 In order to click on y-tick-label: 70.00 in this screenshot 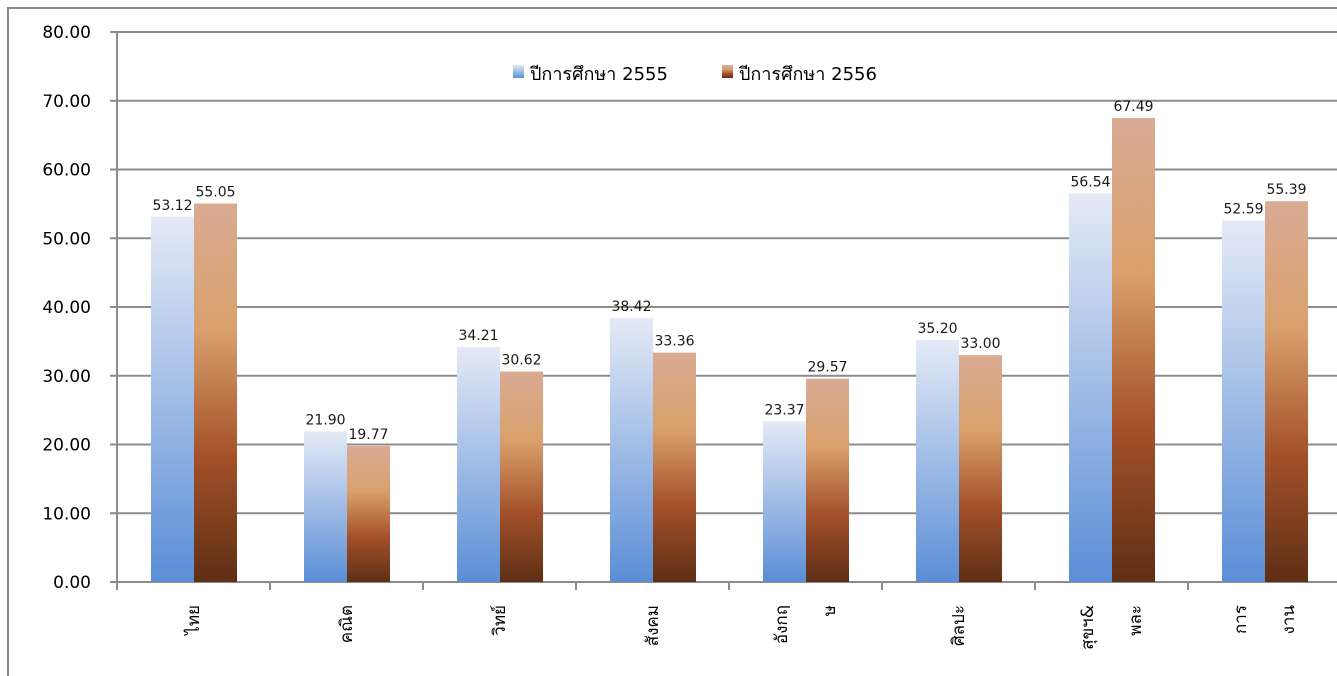, I will do `click(66, 102)`.